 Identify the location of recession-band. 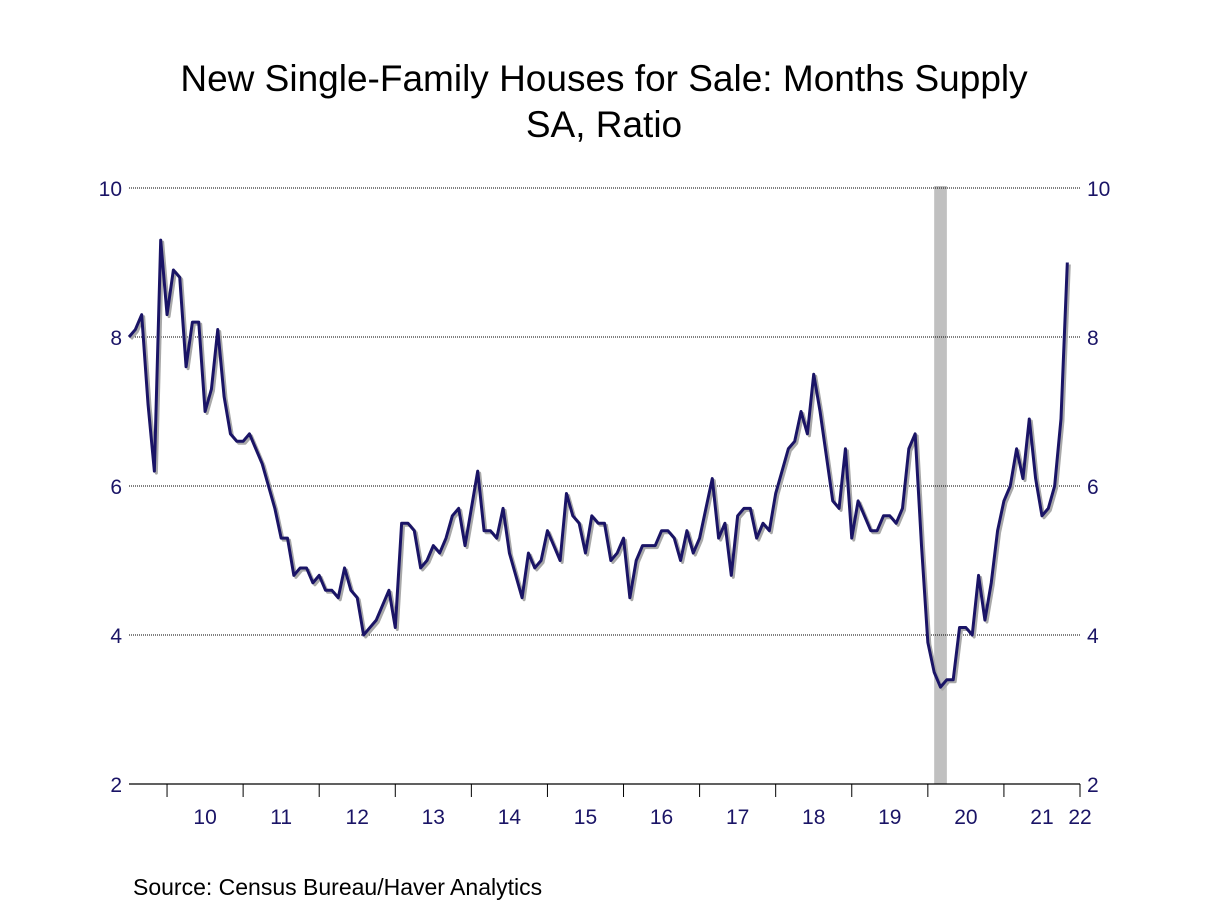
(940, 485).